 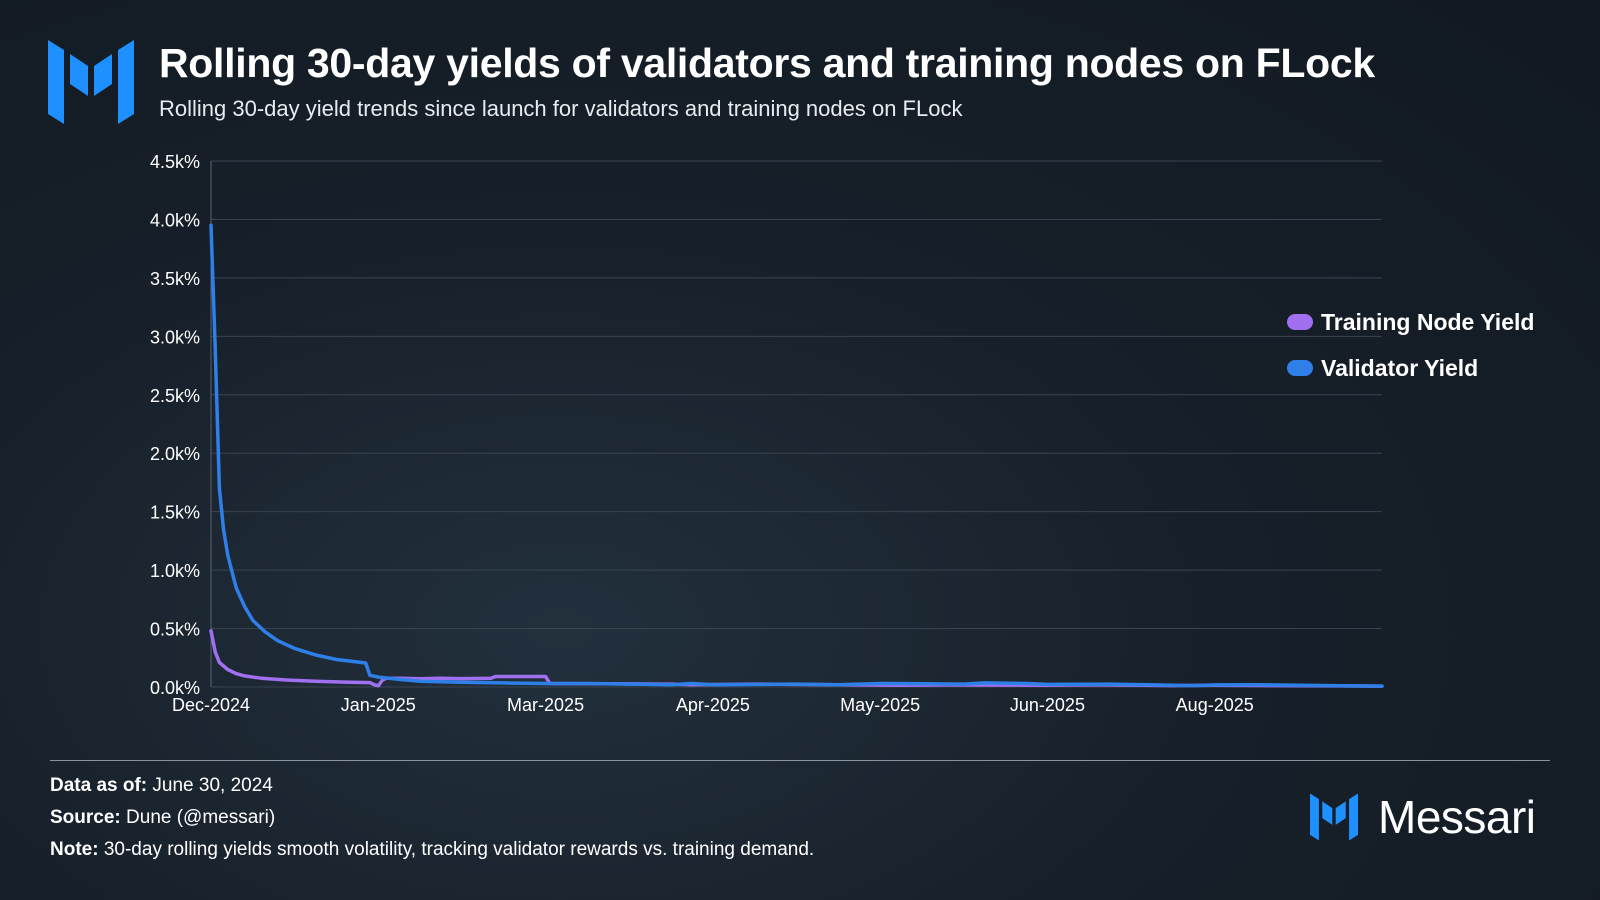 I want to click on y-tick-label: 1.5k%, so click(x=175, y=513).